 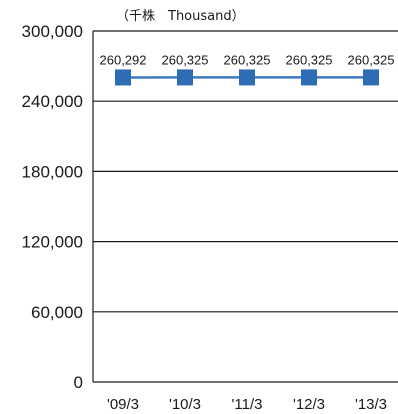 What do you see at coordinates (52, 171) in the screenshot?
I see `y-tick-label-3: 180,000` at bounding box center [52, 171].